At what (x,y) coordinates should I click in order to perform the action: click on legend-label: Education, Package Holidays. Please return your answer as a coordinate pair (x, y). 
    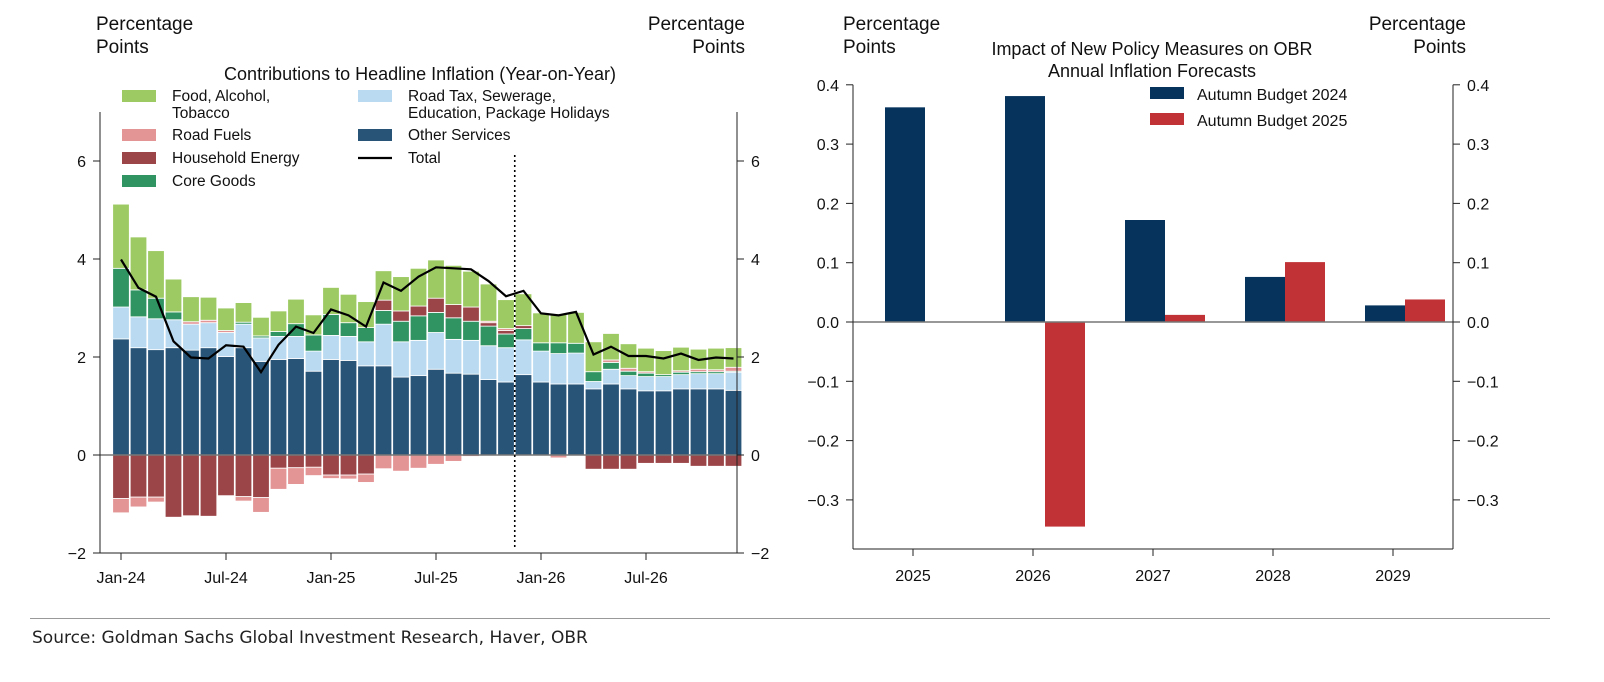
    Looking at the image, I should click on (509, 113).